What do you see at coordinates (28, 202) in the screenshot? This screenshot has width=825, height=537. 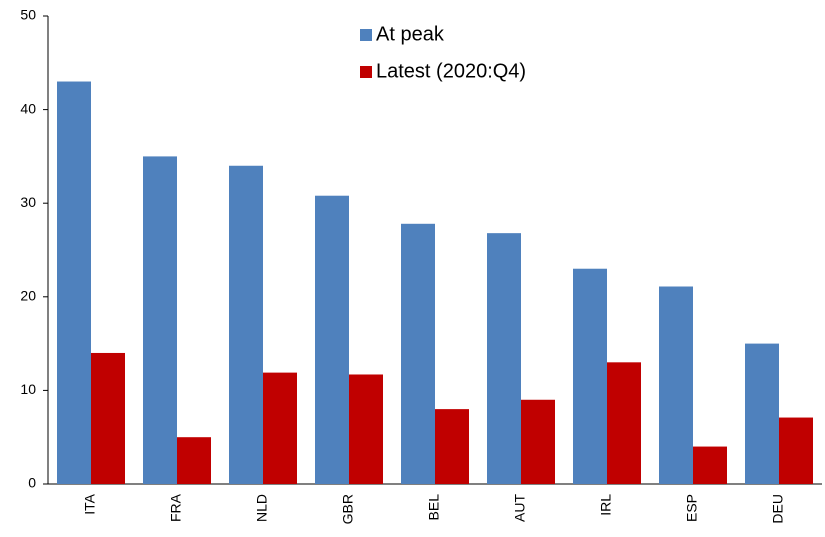 I see `y-tick-label: 30` at bounding box center [28, 202].